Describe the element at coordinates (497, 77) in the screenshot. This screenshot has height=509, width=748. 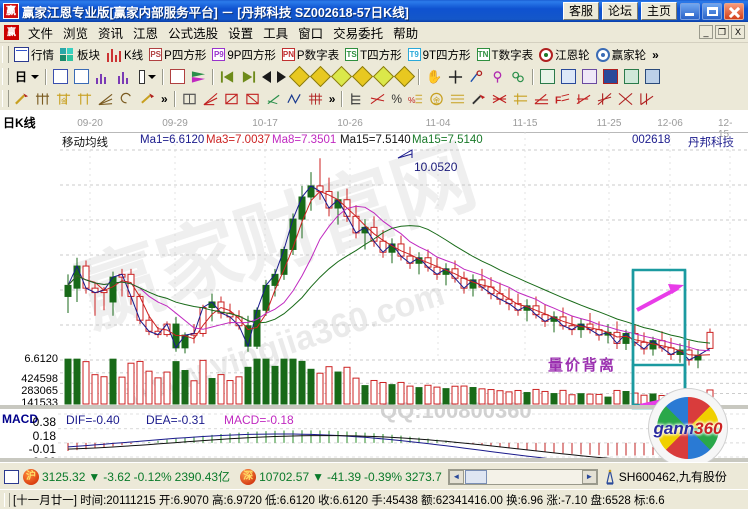
I see `flower-tool-button` at that location.